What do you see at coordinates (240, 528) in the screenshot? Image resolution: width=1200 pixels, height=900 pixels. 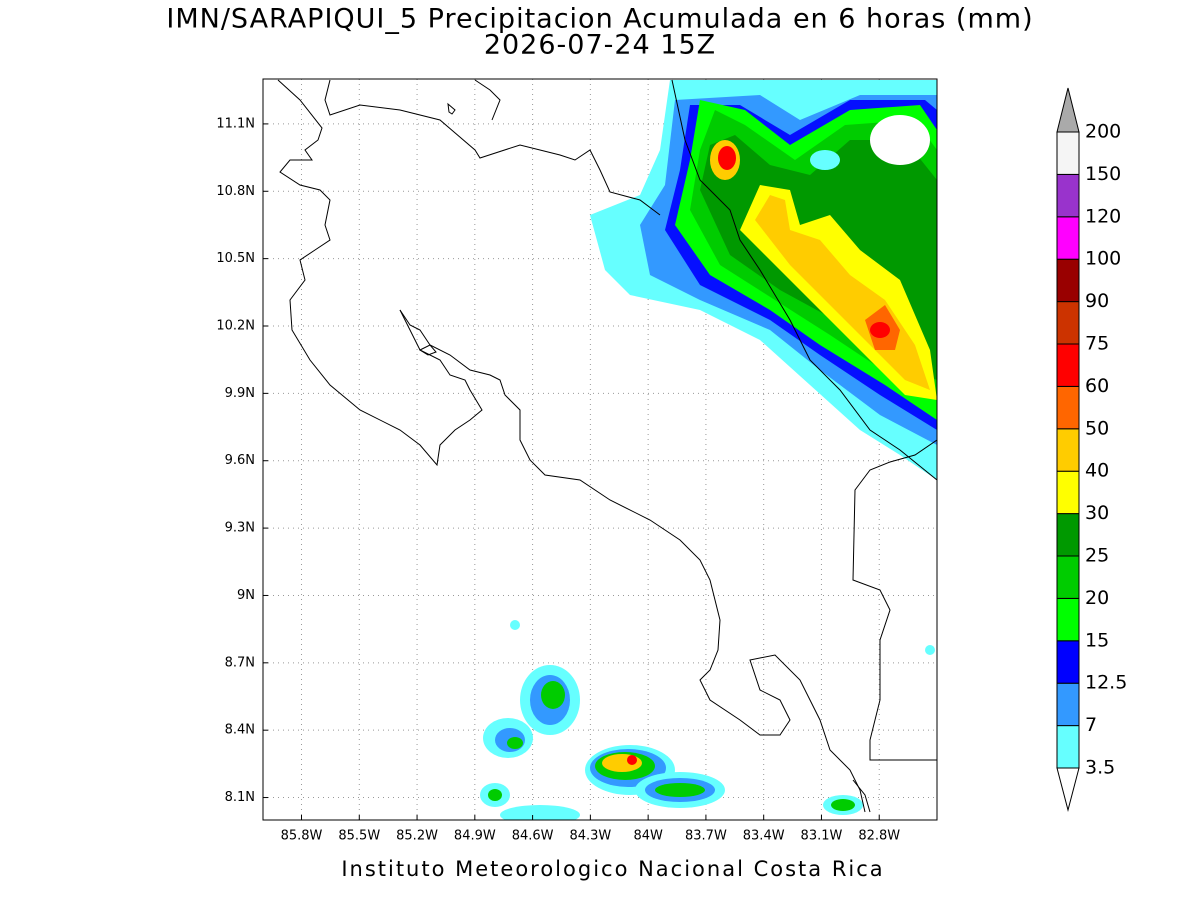 I see `y-tick-label: 9.3N` at bounding box center [240, 528].